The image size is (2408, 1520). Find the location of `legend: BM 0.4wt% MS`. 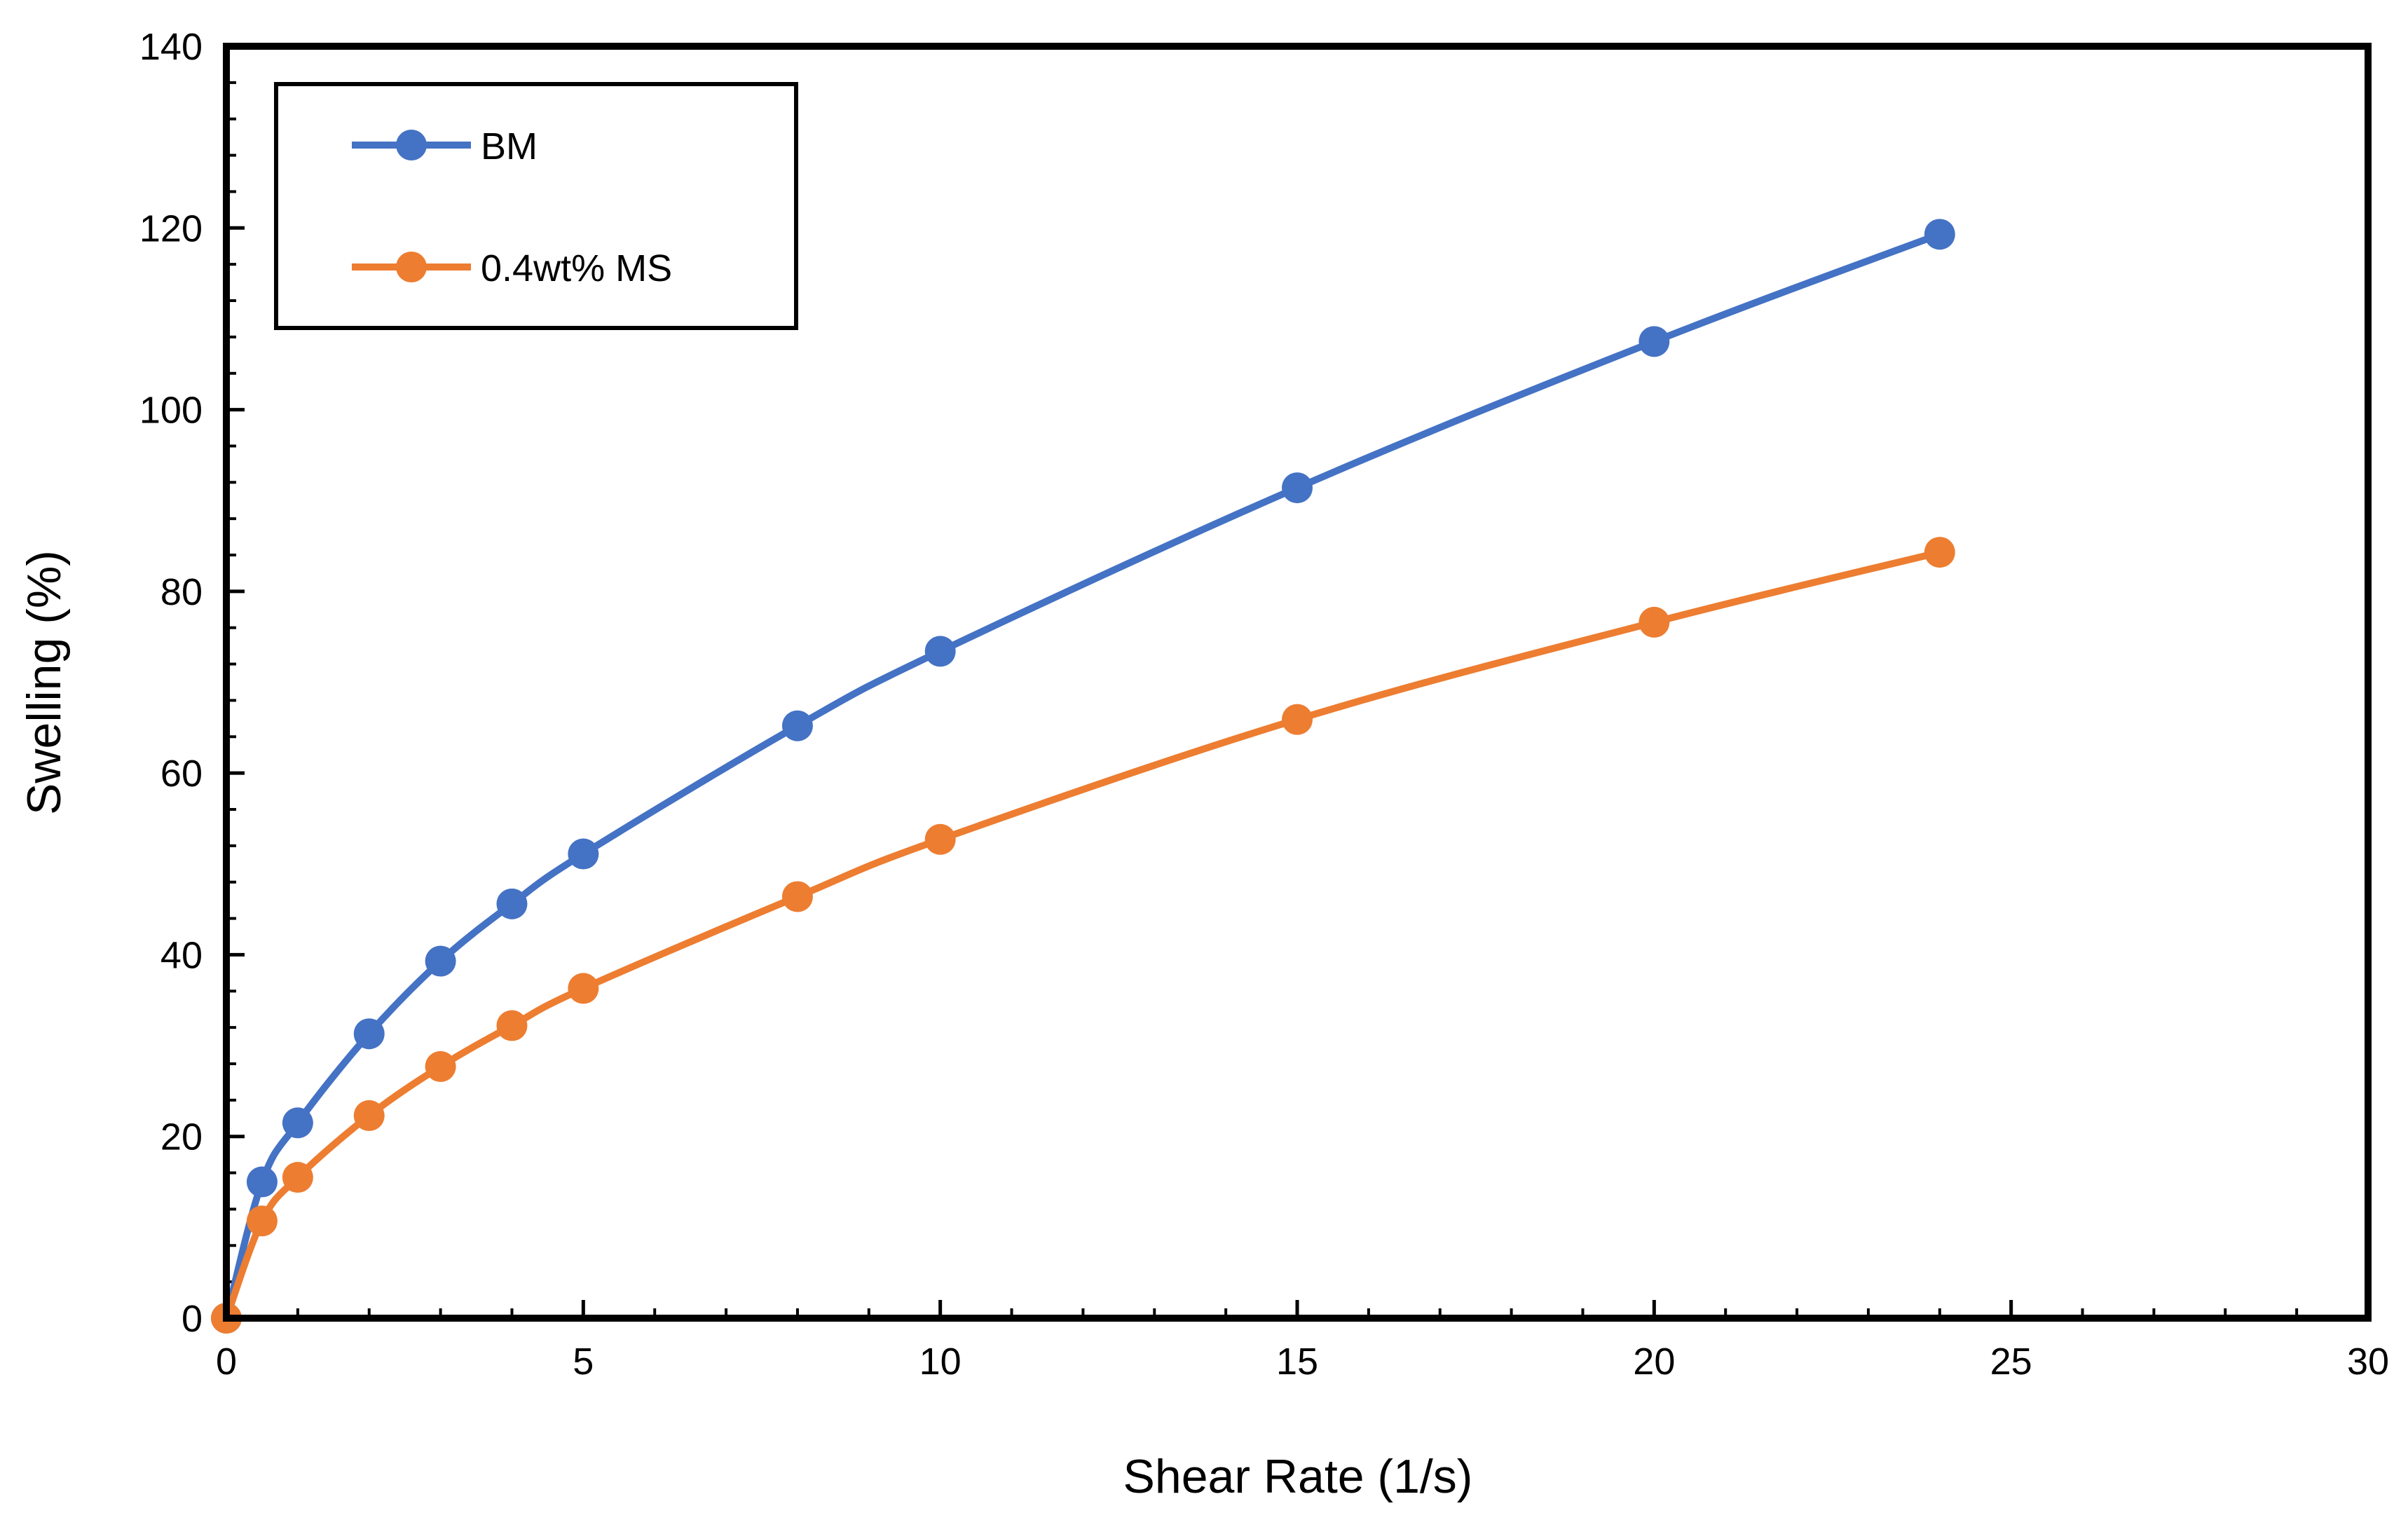

legend: BM 0.4wt% MS is located at coordinates (536, 206).